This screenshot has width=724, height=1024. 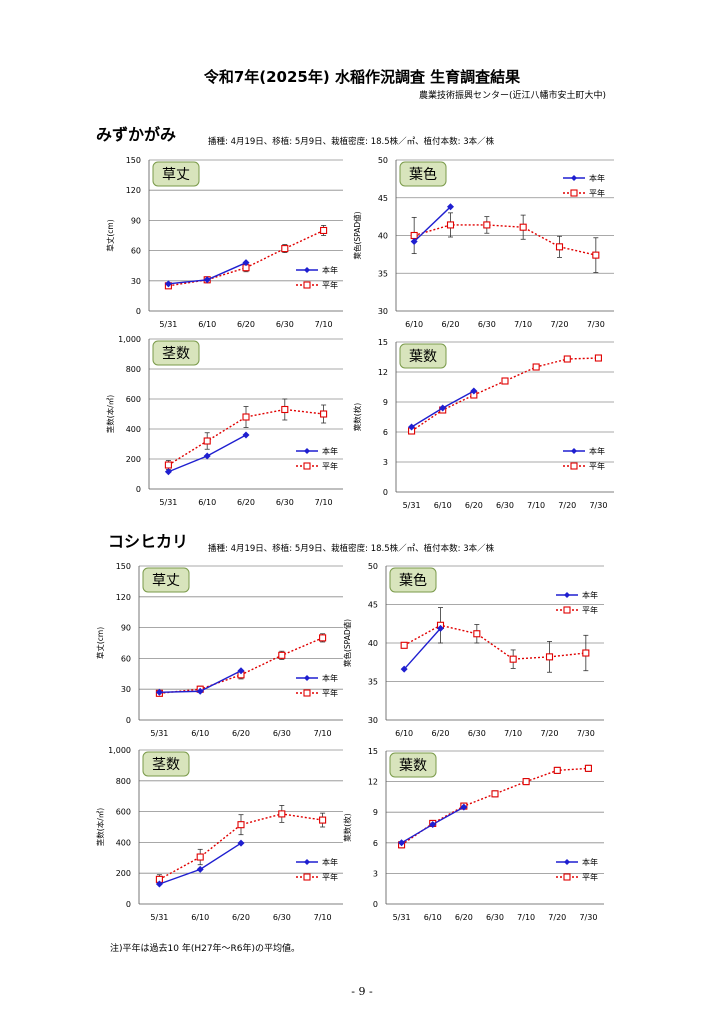 I want to click on y-axis-label: 葉色(SPAD値), so click(x=357, y=235).